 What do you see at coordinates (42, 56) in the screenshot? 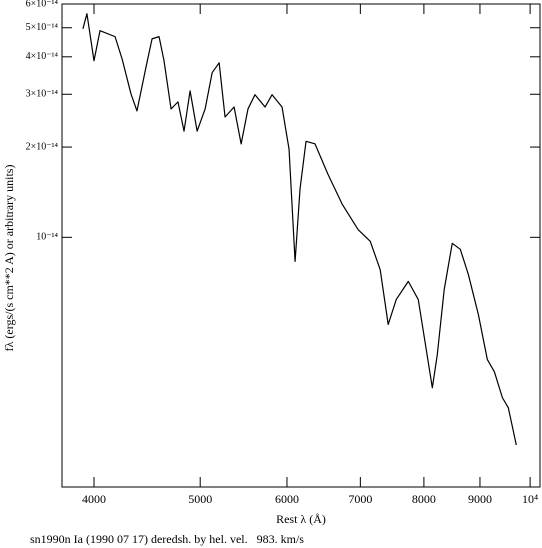
I see `y-tick-label: 4×10⁻¹⁴` at bounding box center [42, 56].